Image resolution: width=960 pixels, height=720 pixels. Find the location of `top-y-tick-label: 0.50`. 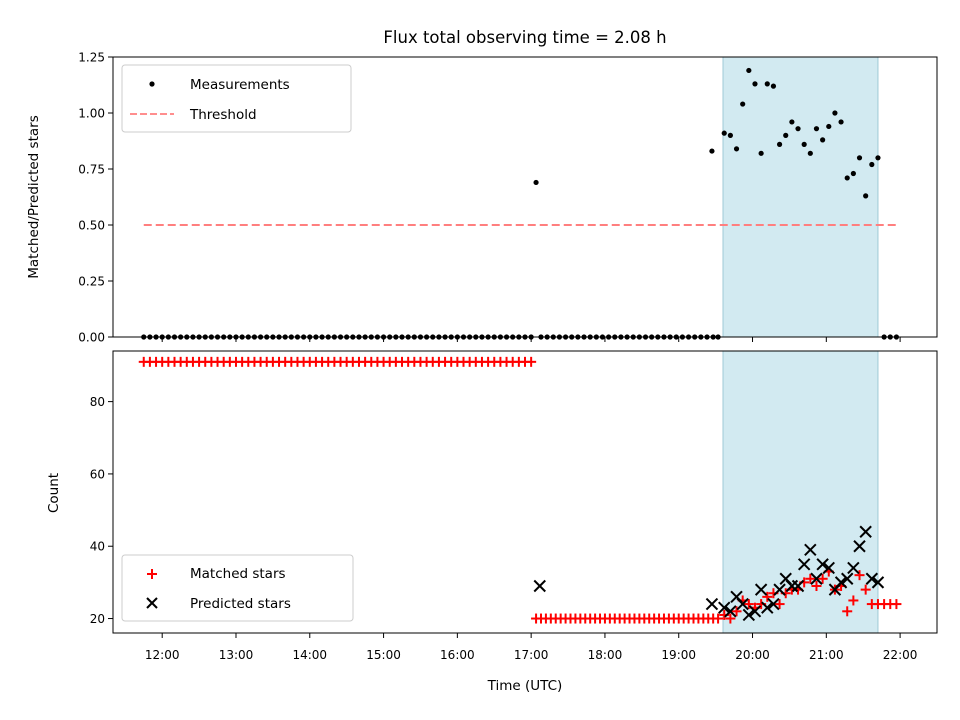

top-y-tick-label: 0.50 is located at coordinates (91, 226).